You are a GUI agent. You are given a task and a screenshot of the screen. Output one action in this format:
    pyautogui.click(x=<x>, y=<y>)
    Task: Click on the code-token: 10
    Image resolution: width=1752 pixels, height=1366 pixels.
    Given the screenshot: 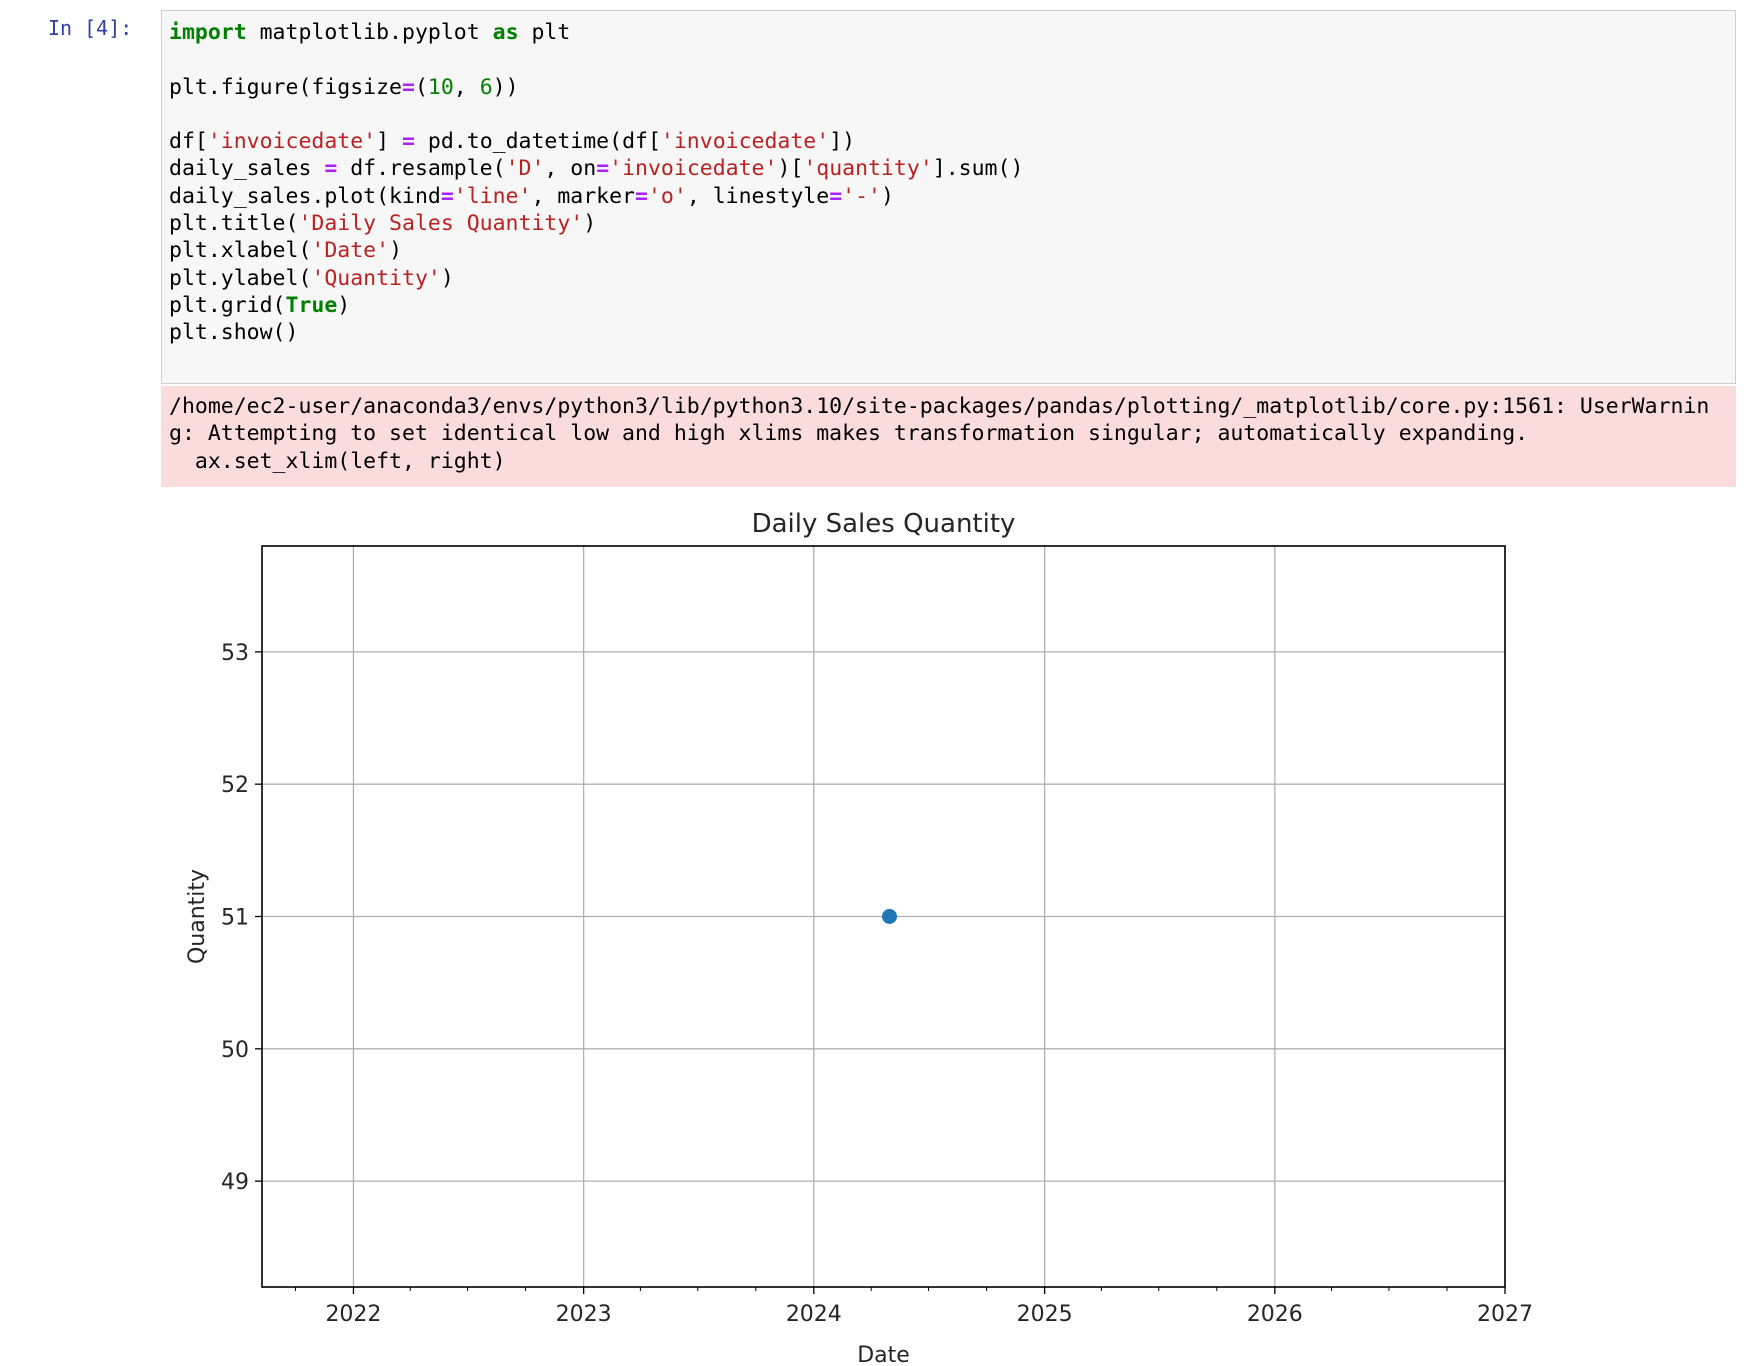 What is the action you would take?
    pyautogui.click(x=440, y=87)
    